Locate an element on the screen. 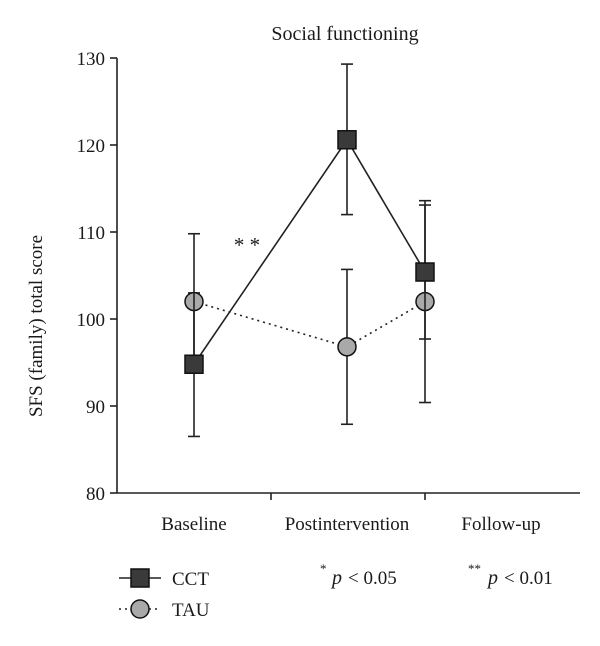  legend-marker-square is located at coordinates (140, 578).